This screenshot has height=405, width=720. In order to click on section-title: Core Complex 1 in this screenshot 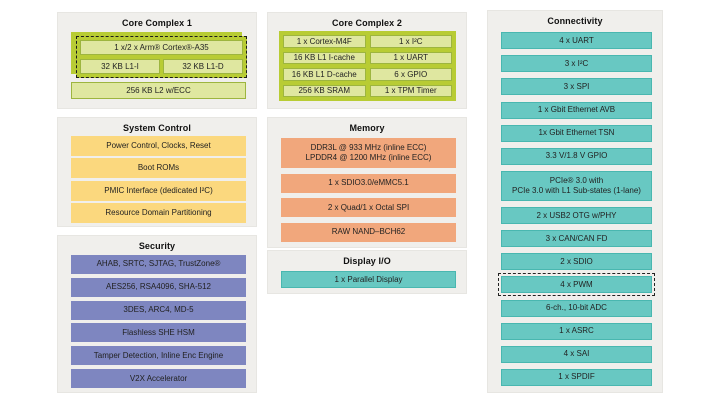, I will do `click(157, 23)`.